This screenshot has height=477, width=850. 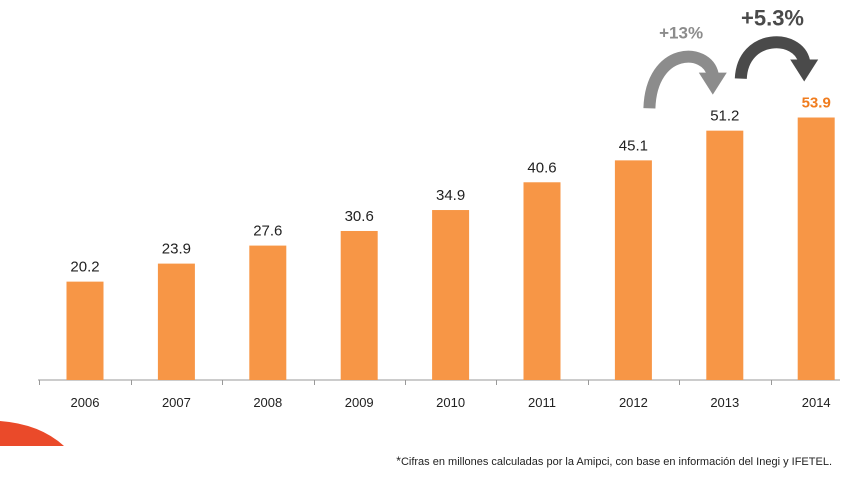 What do you see at coordinates (268, 312) in the screenshot?
I see `bar-2008` at bounding box center [268, 312].